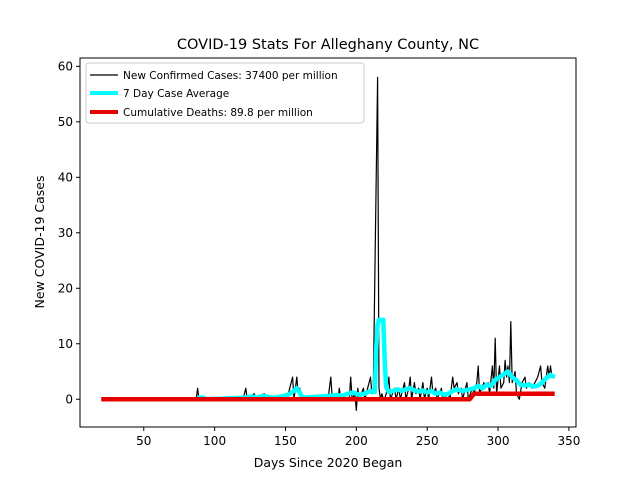 Image resolution: width=640 pixels, height=480 pixels. I want to click on x-tick-label: 200, so click(356, 441).